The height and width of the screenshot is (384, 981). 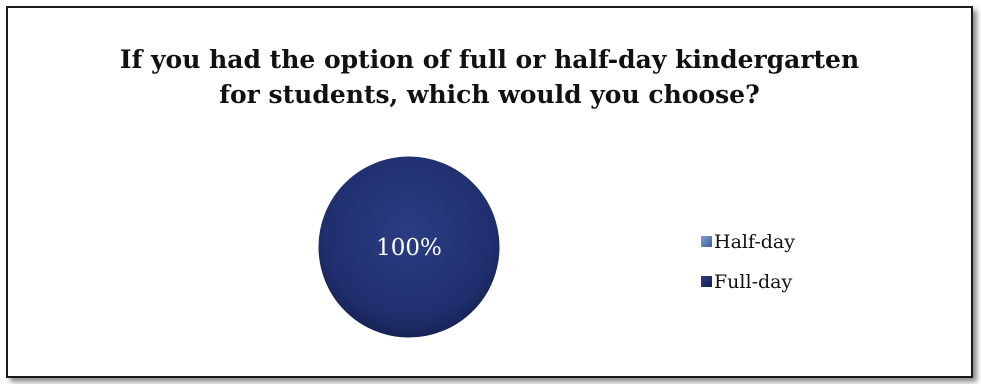 I want to click on legend: Half-day Full-day, so click(x=748, y=262).